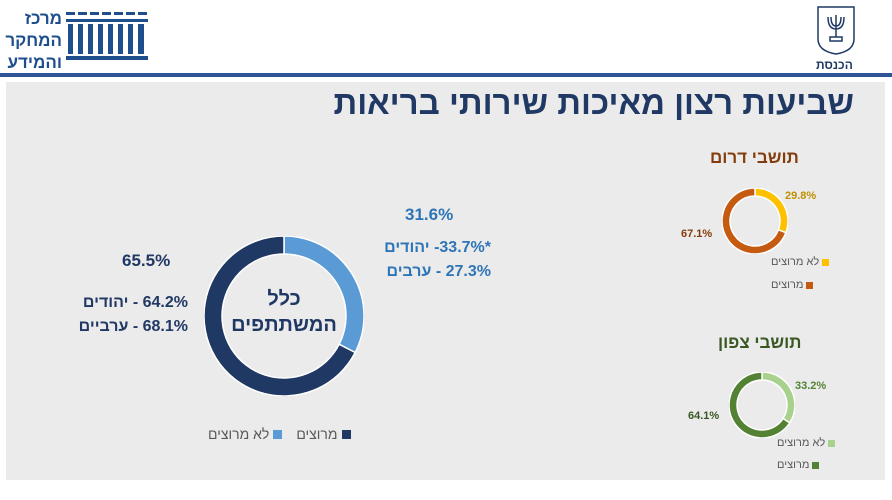 Image resolution: width=892 pixels, height=500 pixels. I want to click on header-divider, so click(446, 75).